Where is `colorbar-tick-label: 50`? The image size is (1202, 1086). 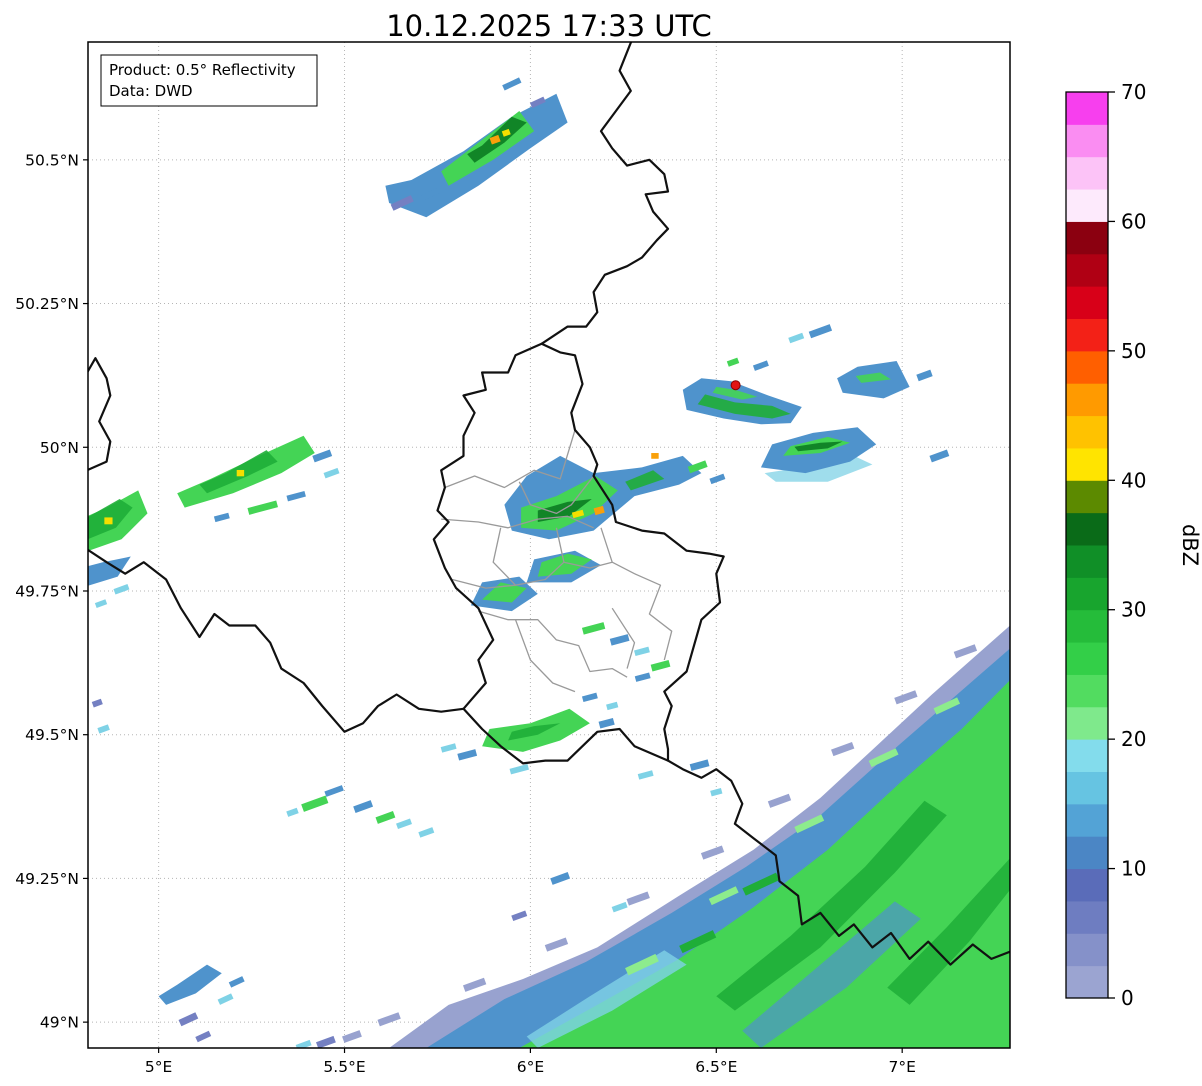
colorbar-tick-label: 50 is located at coordinates (1133, 351).